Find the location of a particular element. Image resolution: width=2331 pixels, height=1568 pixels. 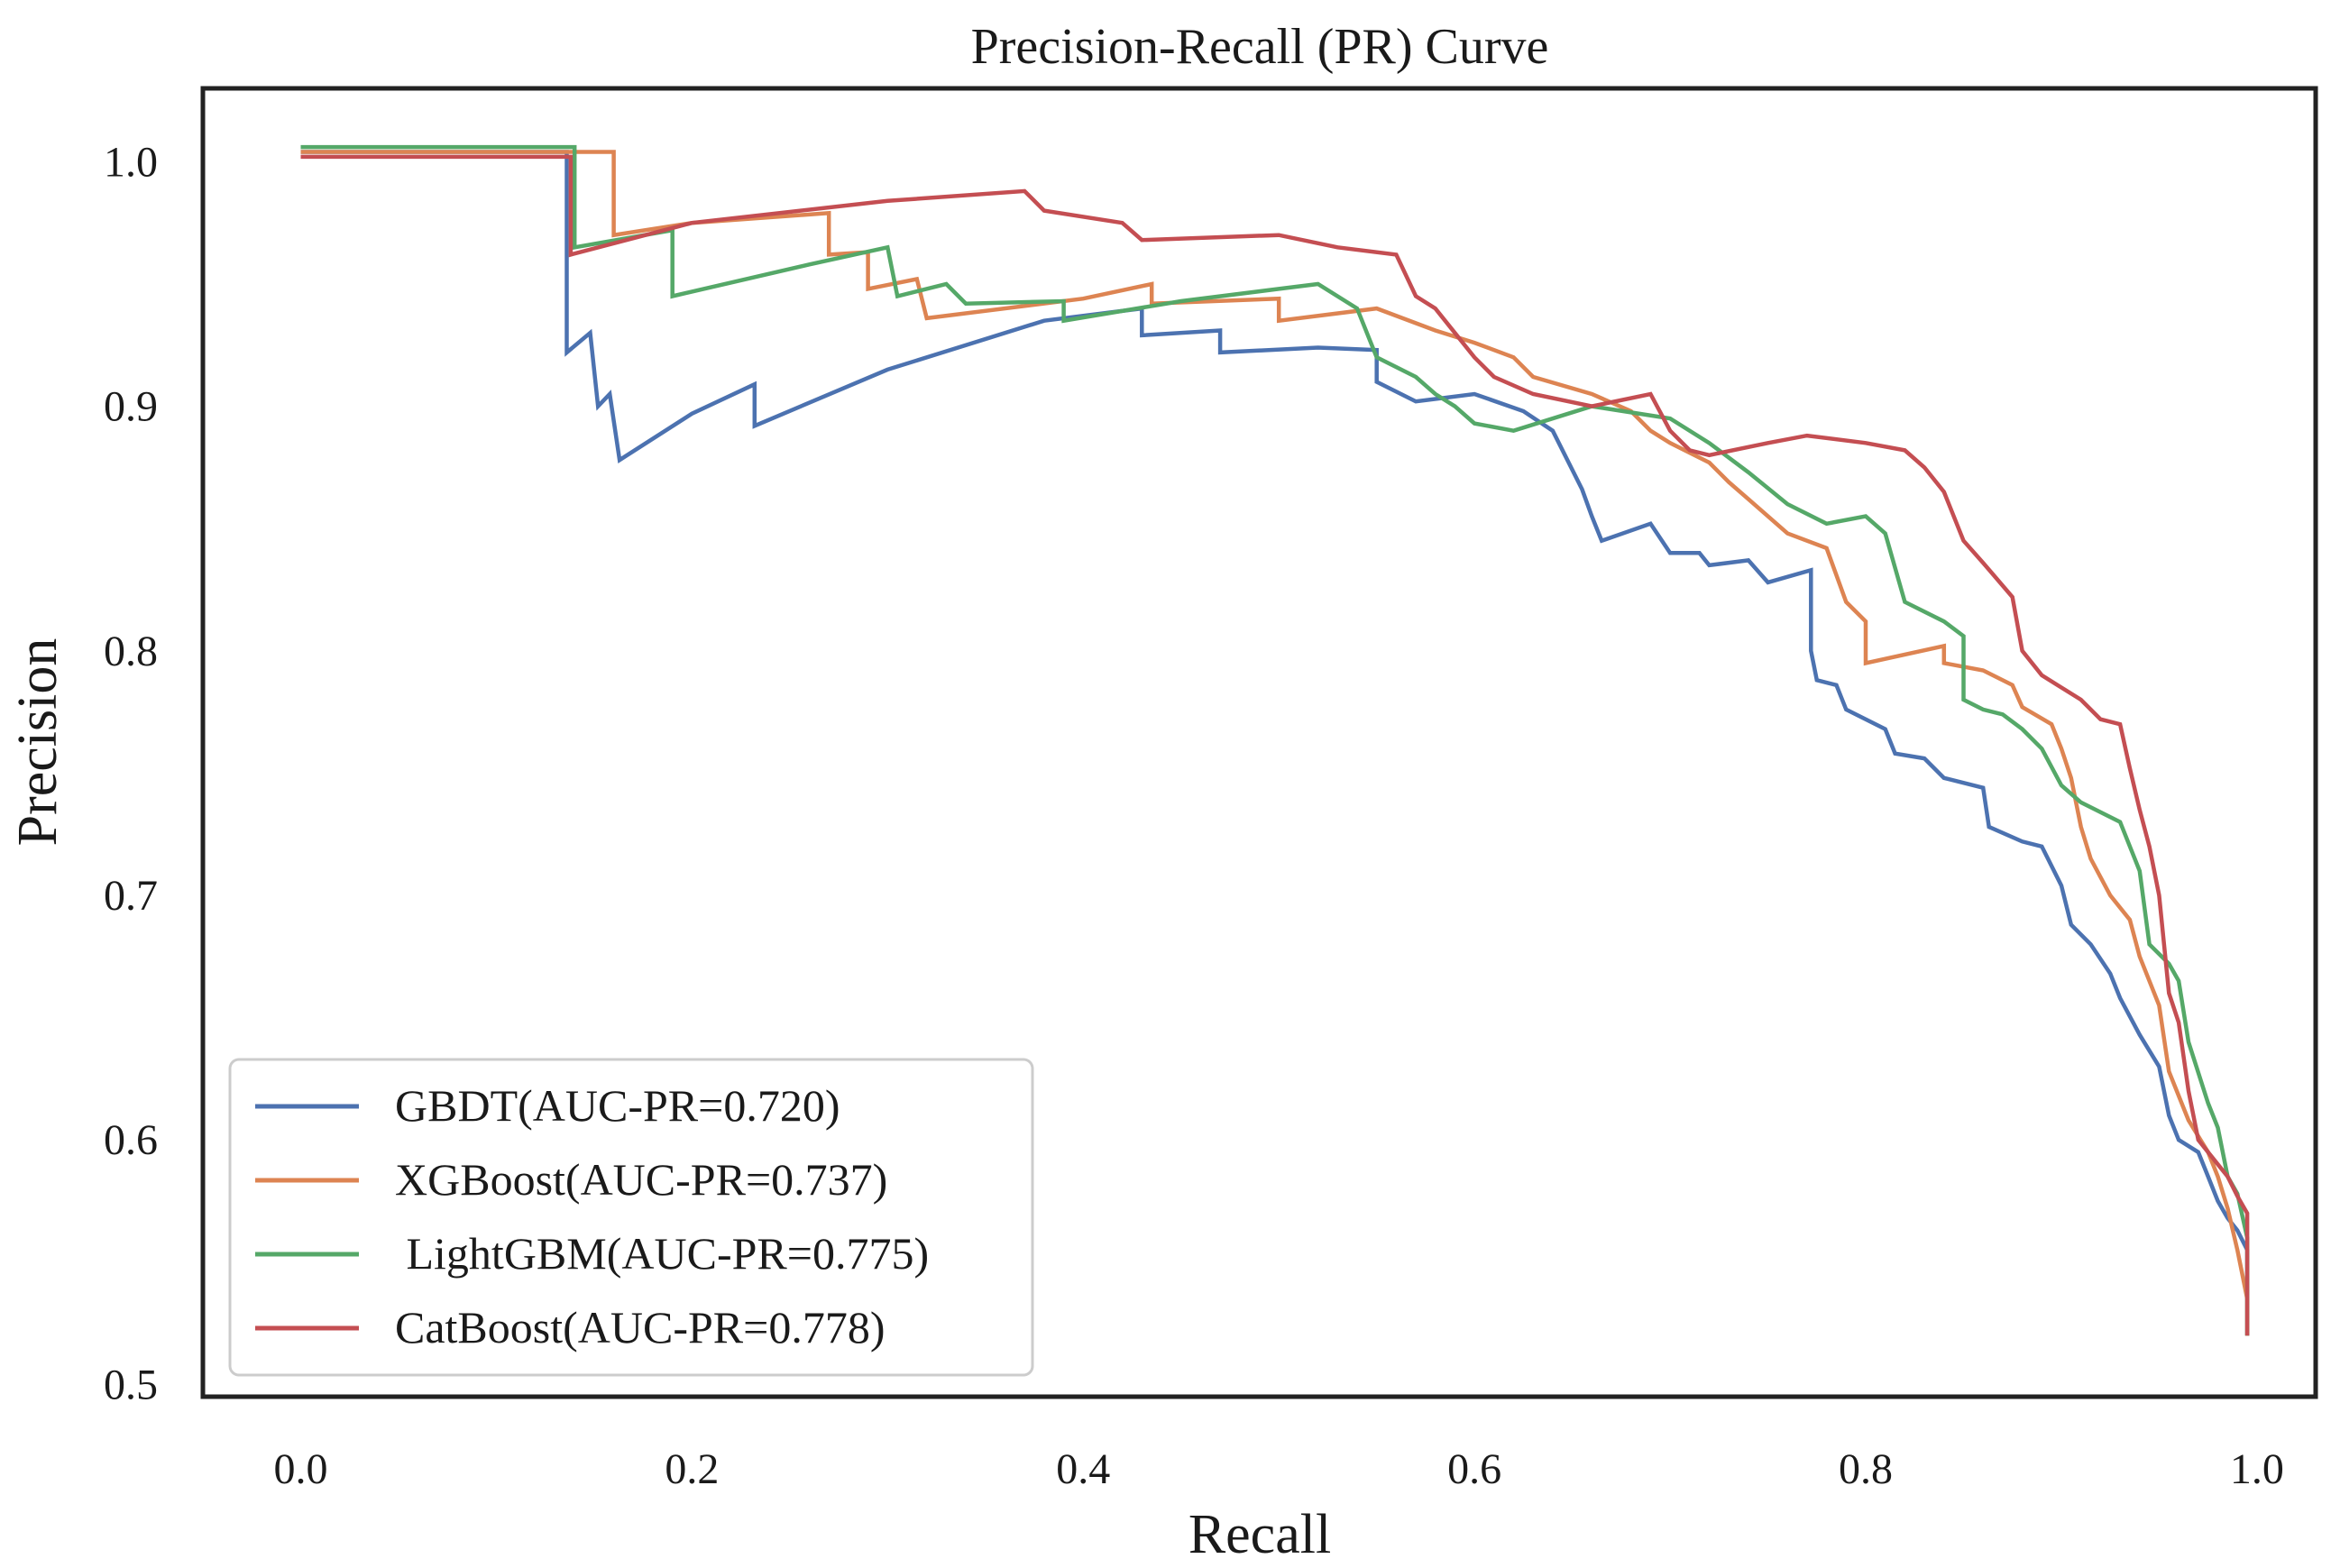

legend-label-catboost: CatBoost(AUC-PR=0.778) is located at coordinates (640, 1327).